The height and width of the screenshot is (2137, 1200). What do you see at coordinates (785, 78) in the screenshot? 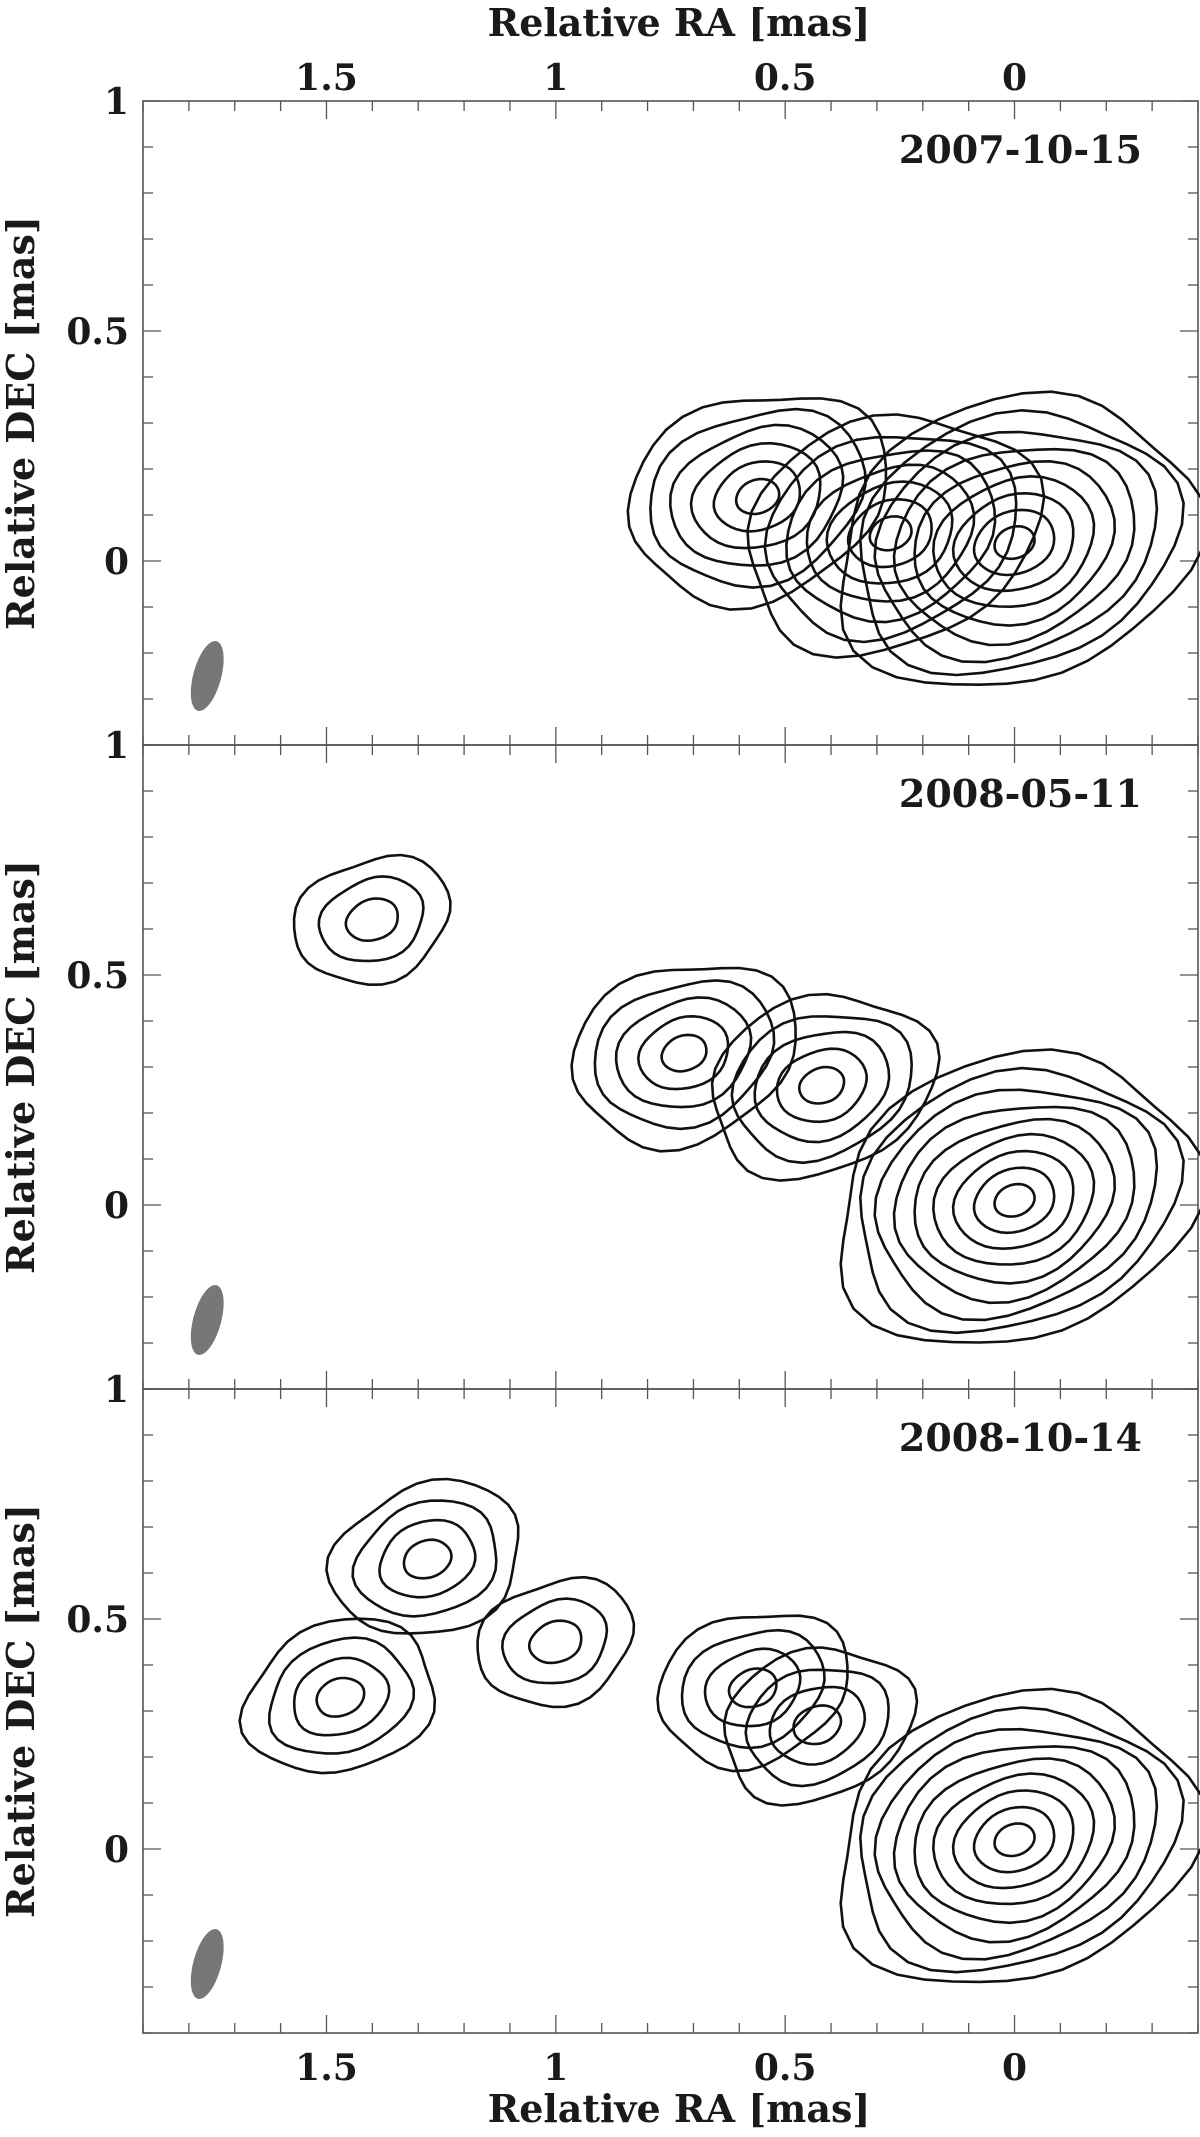
I see `x-tick-label-top: 0.5` at bounding box center [785, 78].